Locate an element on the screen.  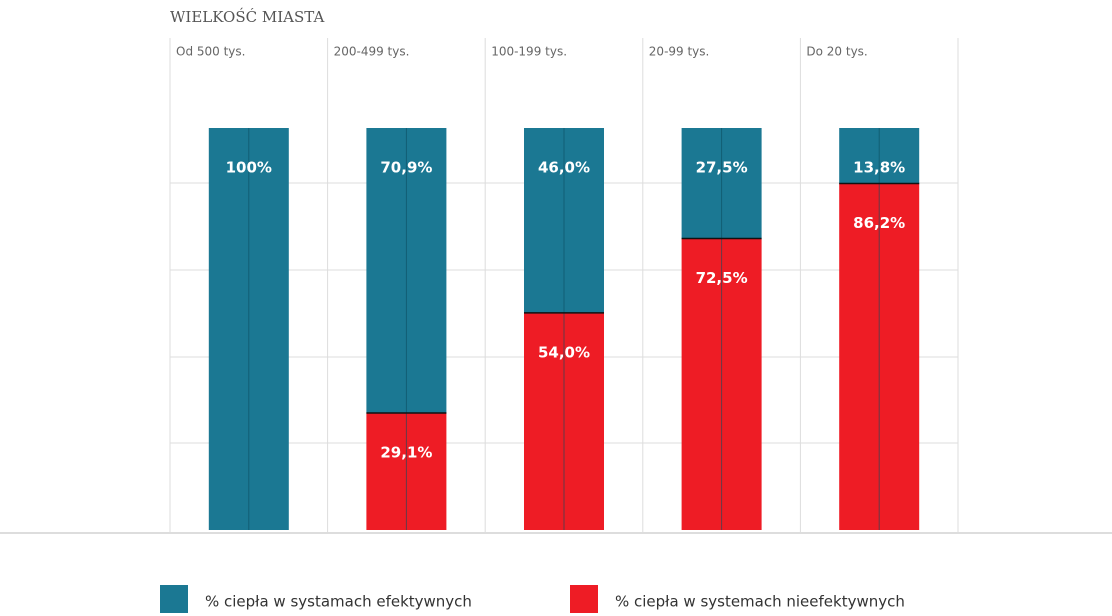
value-label: 27,5% is located at coordinates (722, 168).